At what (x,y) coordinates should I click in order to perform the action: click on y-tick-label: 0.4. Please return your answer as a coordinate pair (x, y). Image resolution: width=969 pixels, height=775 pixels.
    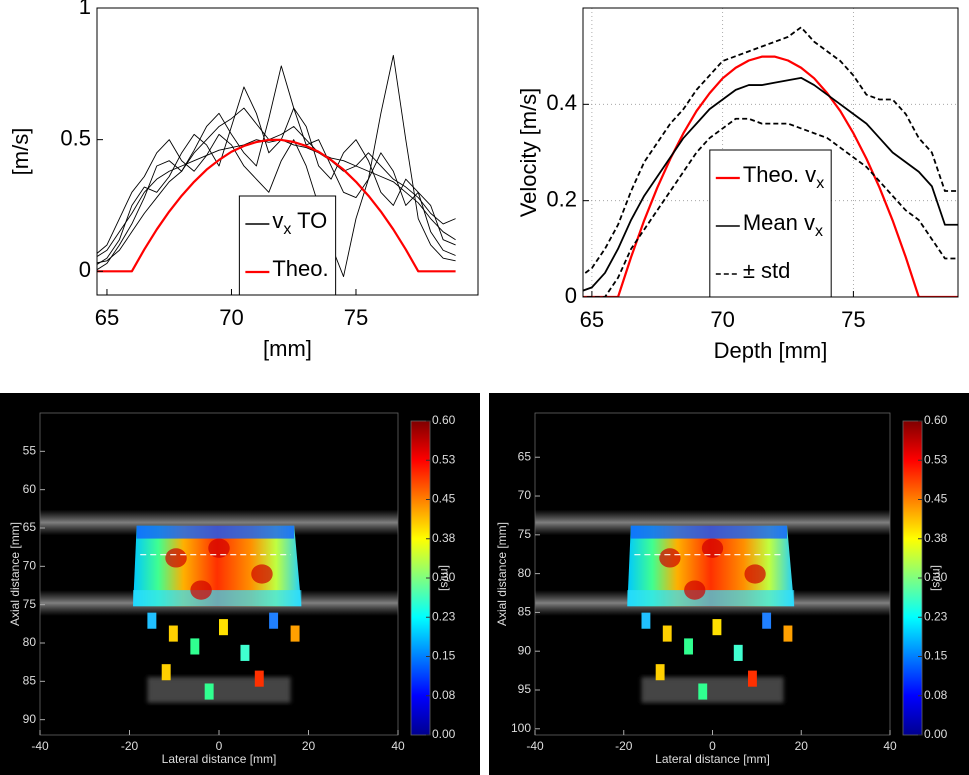
    Looking at the image, I should click on (561, 102).